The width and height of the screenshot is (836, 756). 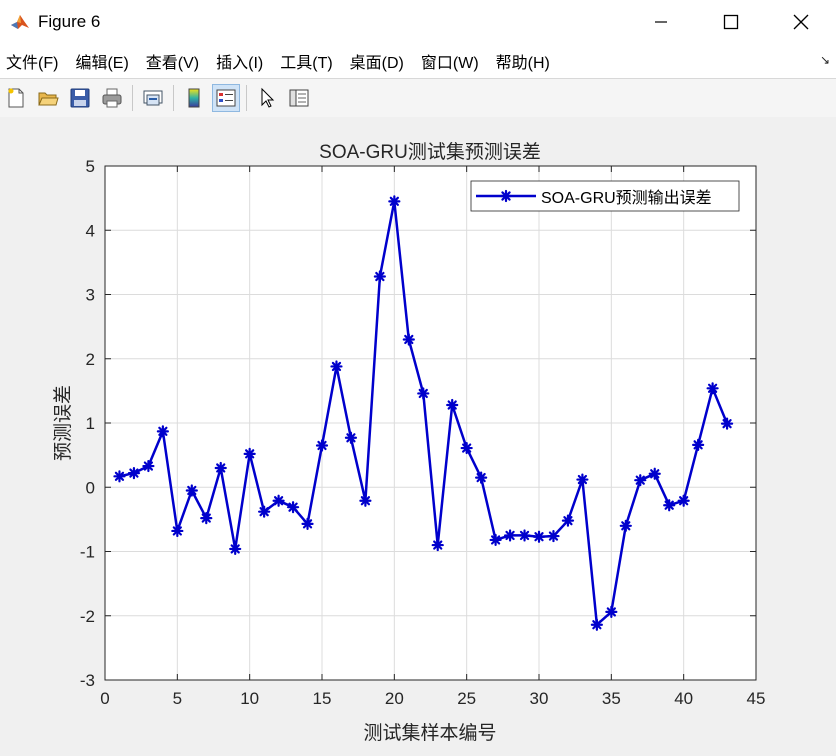 I want to click on legend: SOA-GRU预测输出误差, so click(x=605, y=196).